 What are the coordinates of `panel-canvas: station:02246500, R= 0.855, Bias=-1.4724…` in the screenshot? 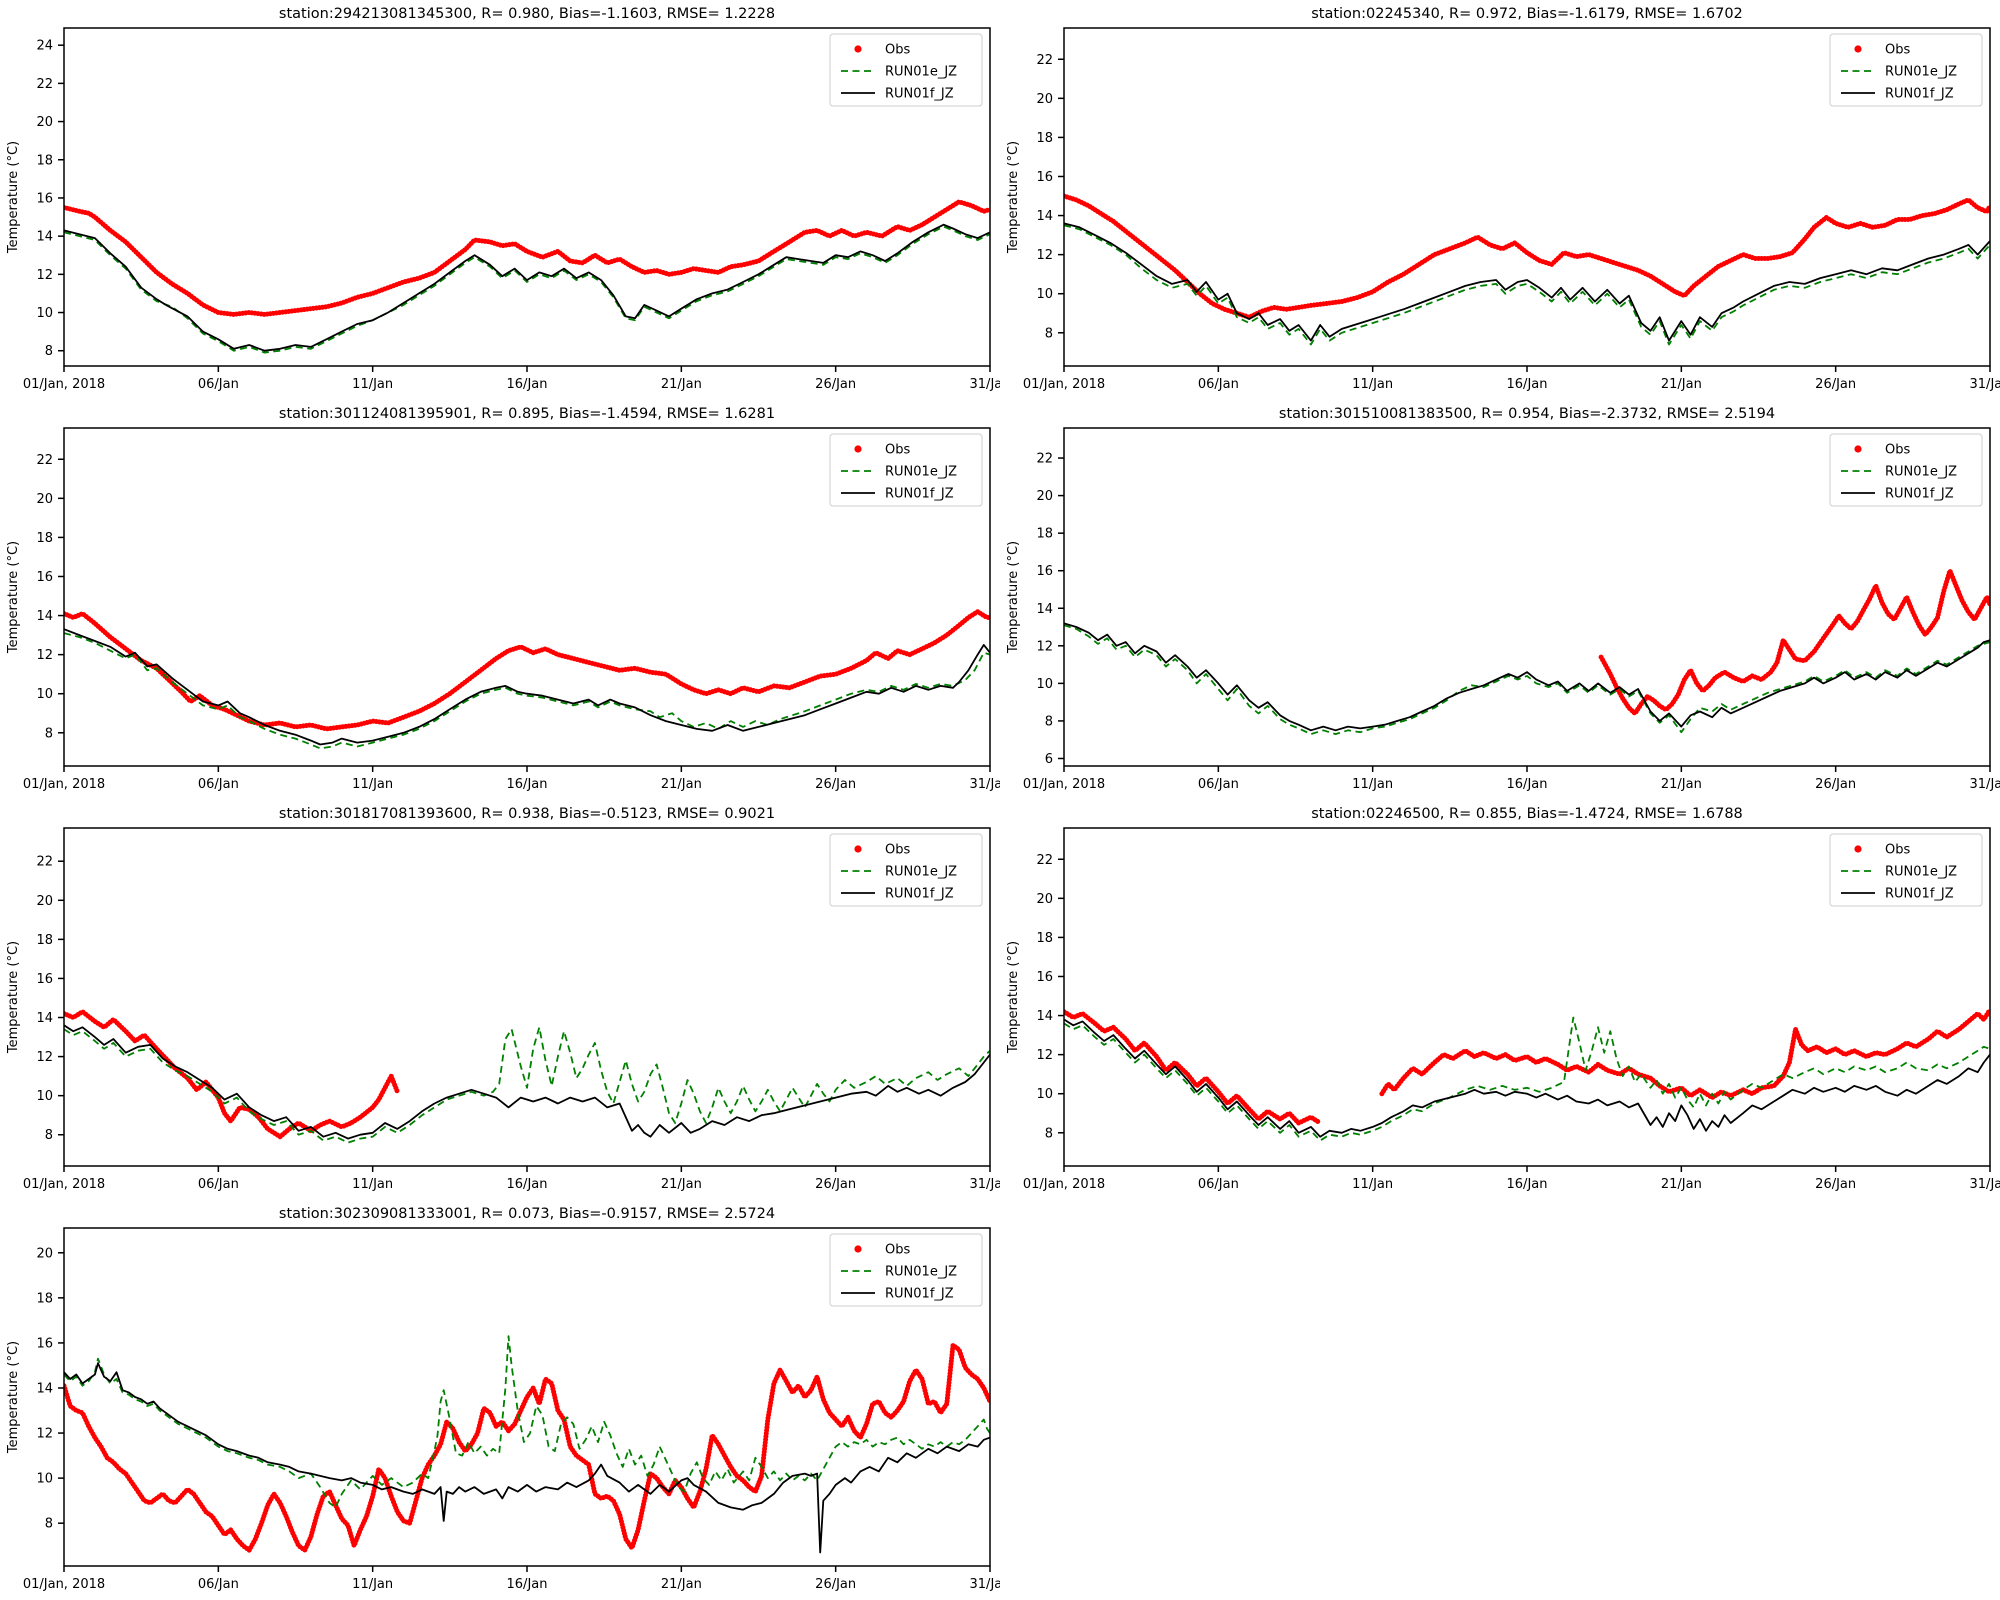 It's located at (1503, 999).